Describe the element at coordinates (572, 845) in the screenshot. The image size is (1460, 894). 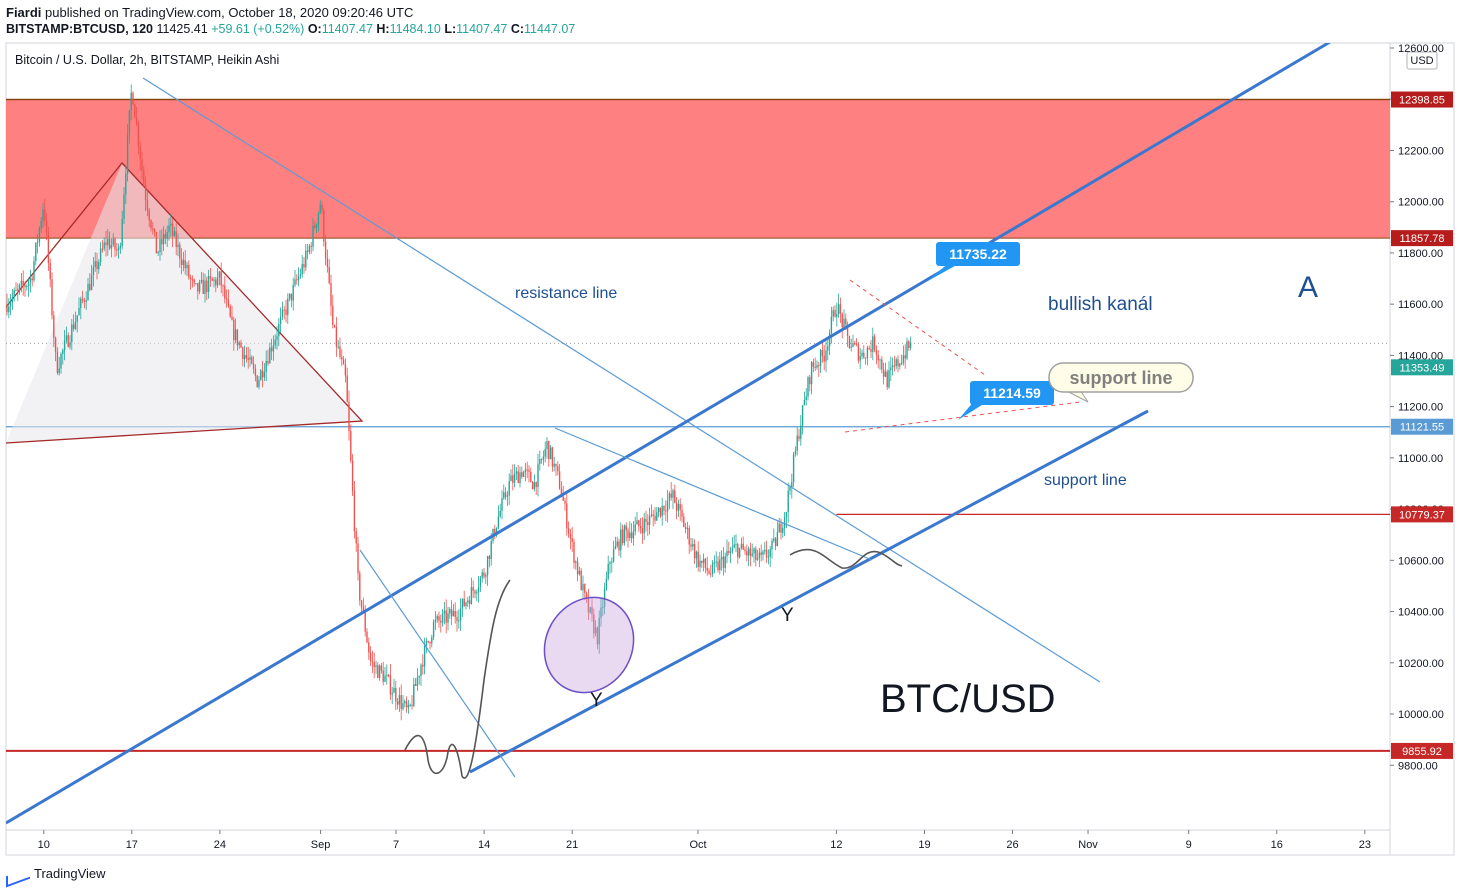
I see `x-tick-label: 21` at that location.